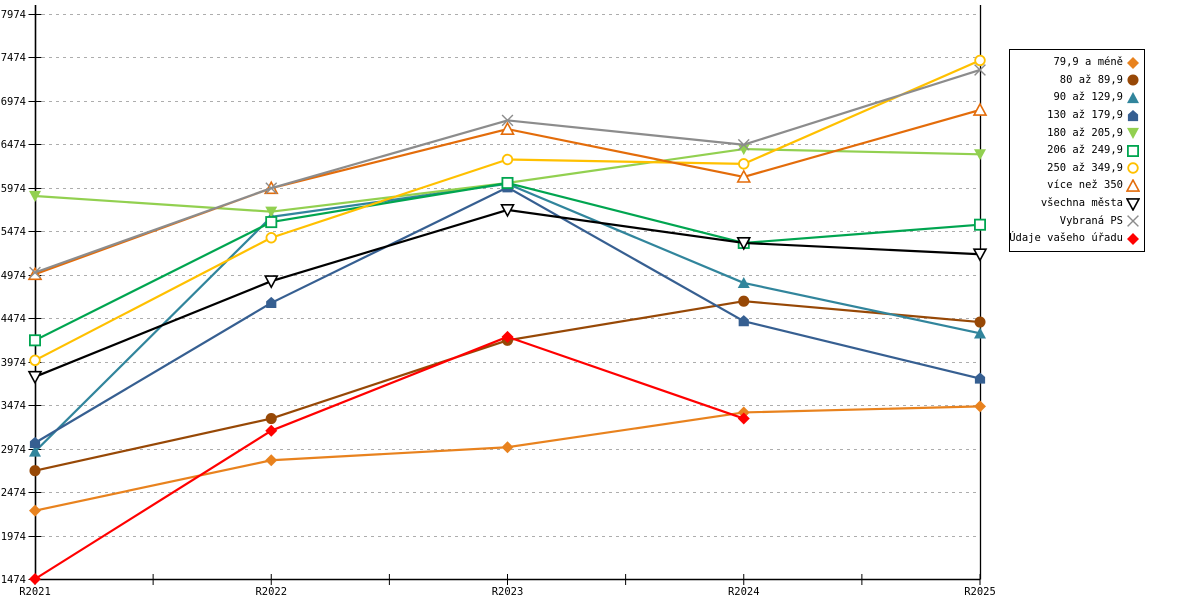 Image resolution: width=1200 pixels, height=600 pixels. Describe the element at coordinates (13, 493) in the screenshot. I see `y-axis-tick-label: 2474` at that location.